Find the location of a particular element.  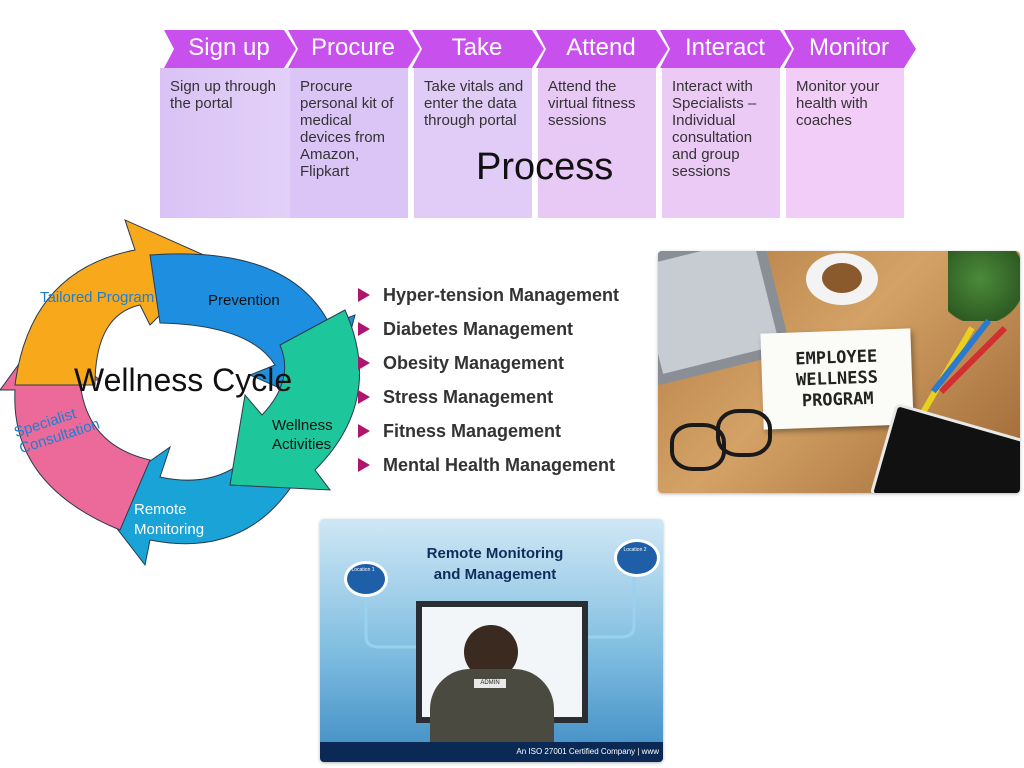

cable-lines is located at coordinates (500, 613).